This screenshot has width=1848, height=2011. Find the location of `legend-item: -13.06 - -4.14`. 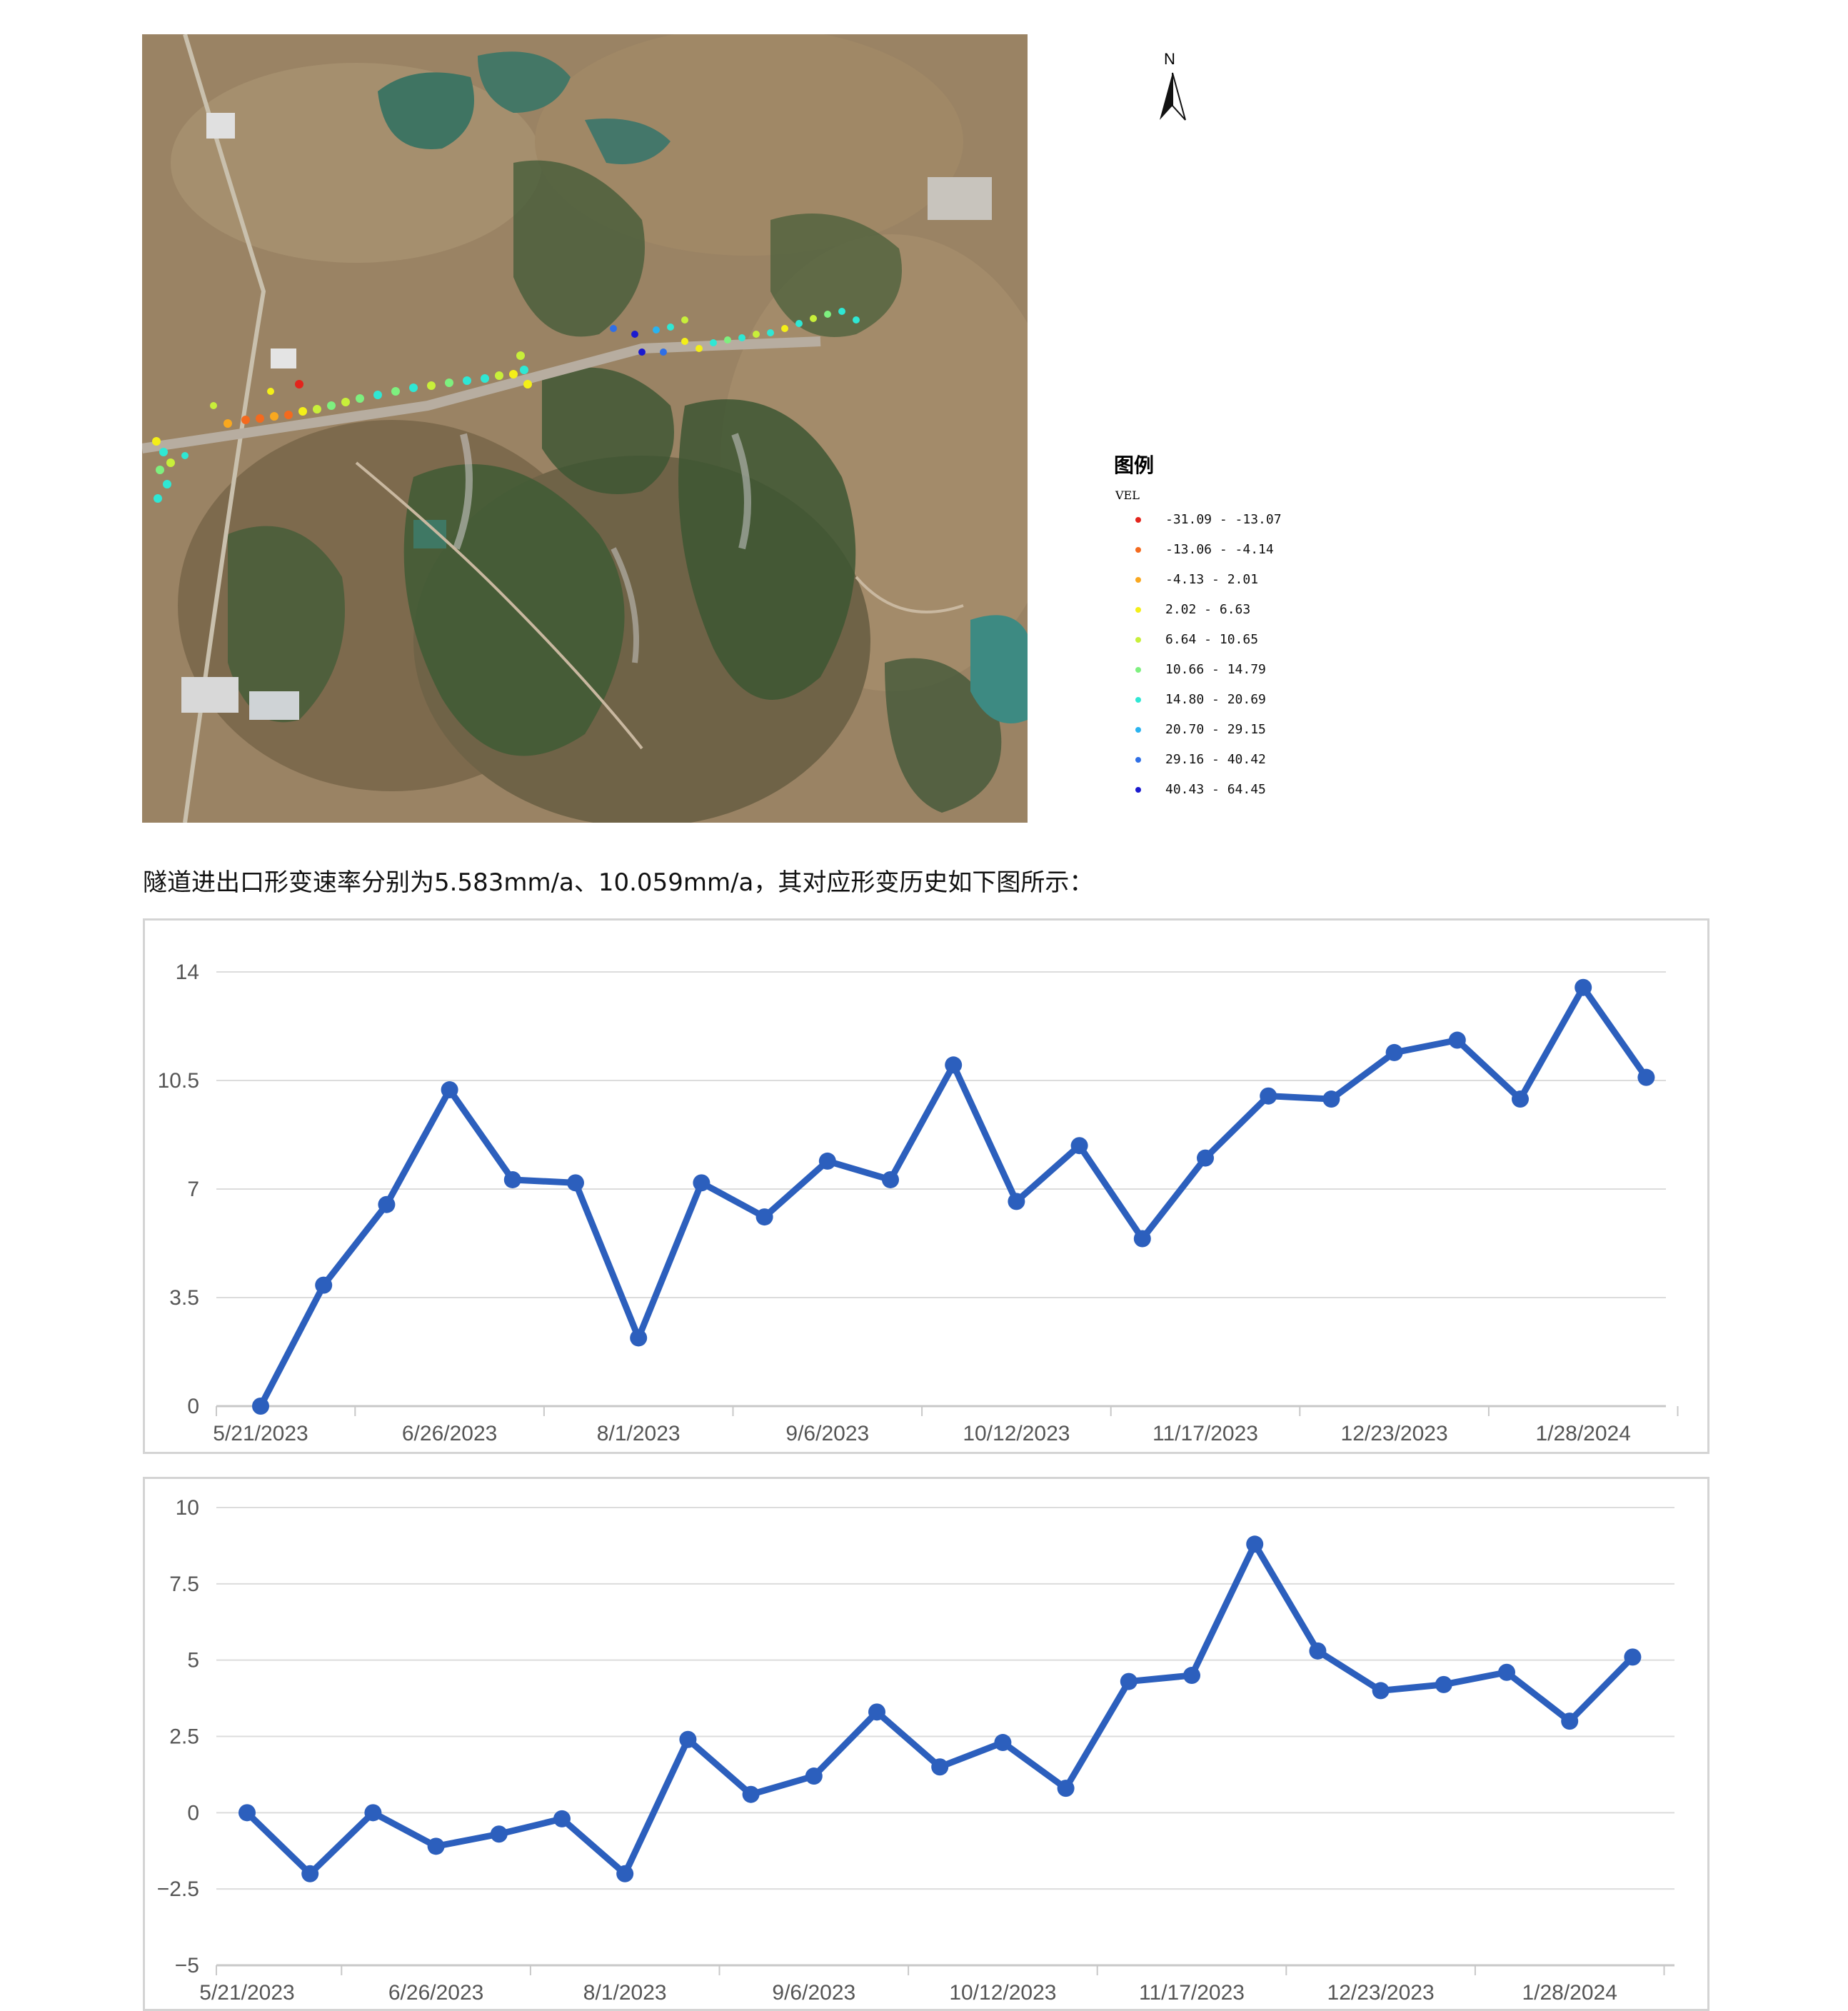

legend-item: -13.06 - -4.14 is located at coordinates (1257, 554).